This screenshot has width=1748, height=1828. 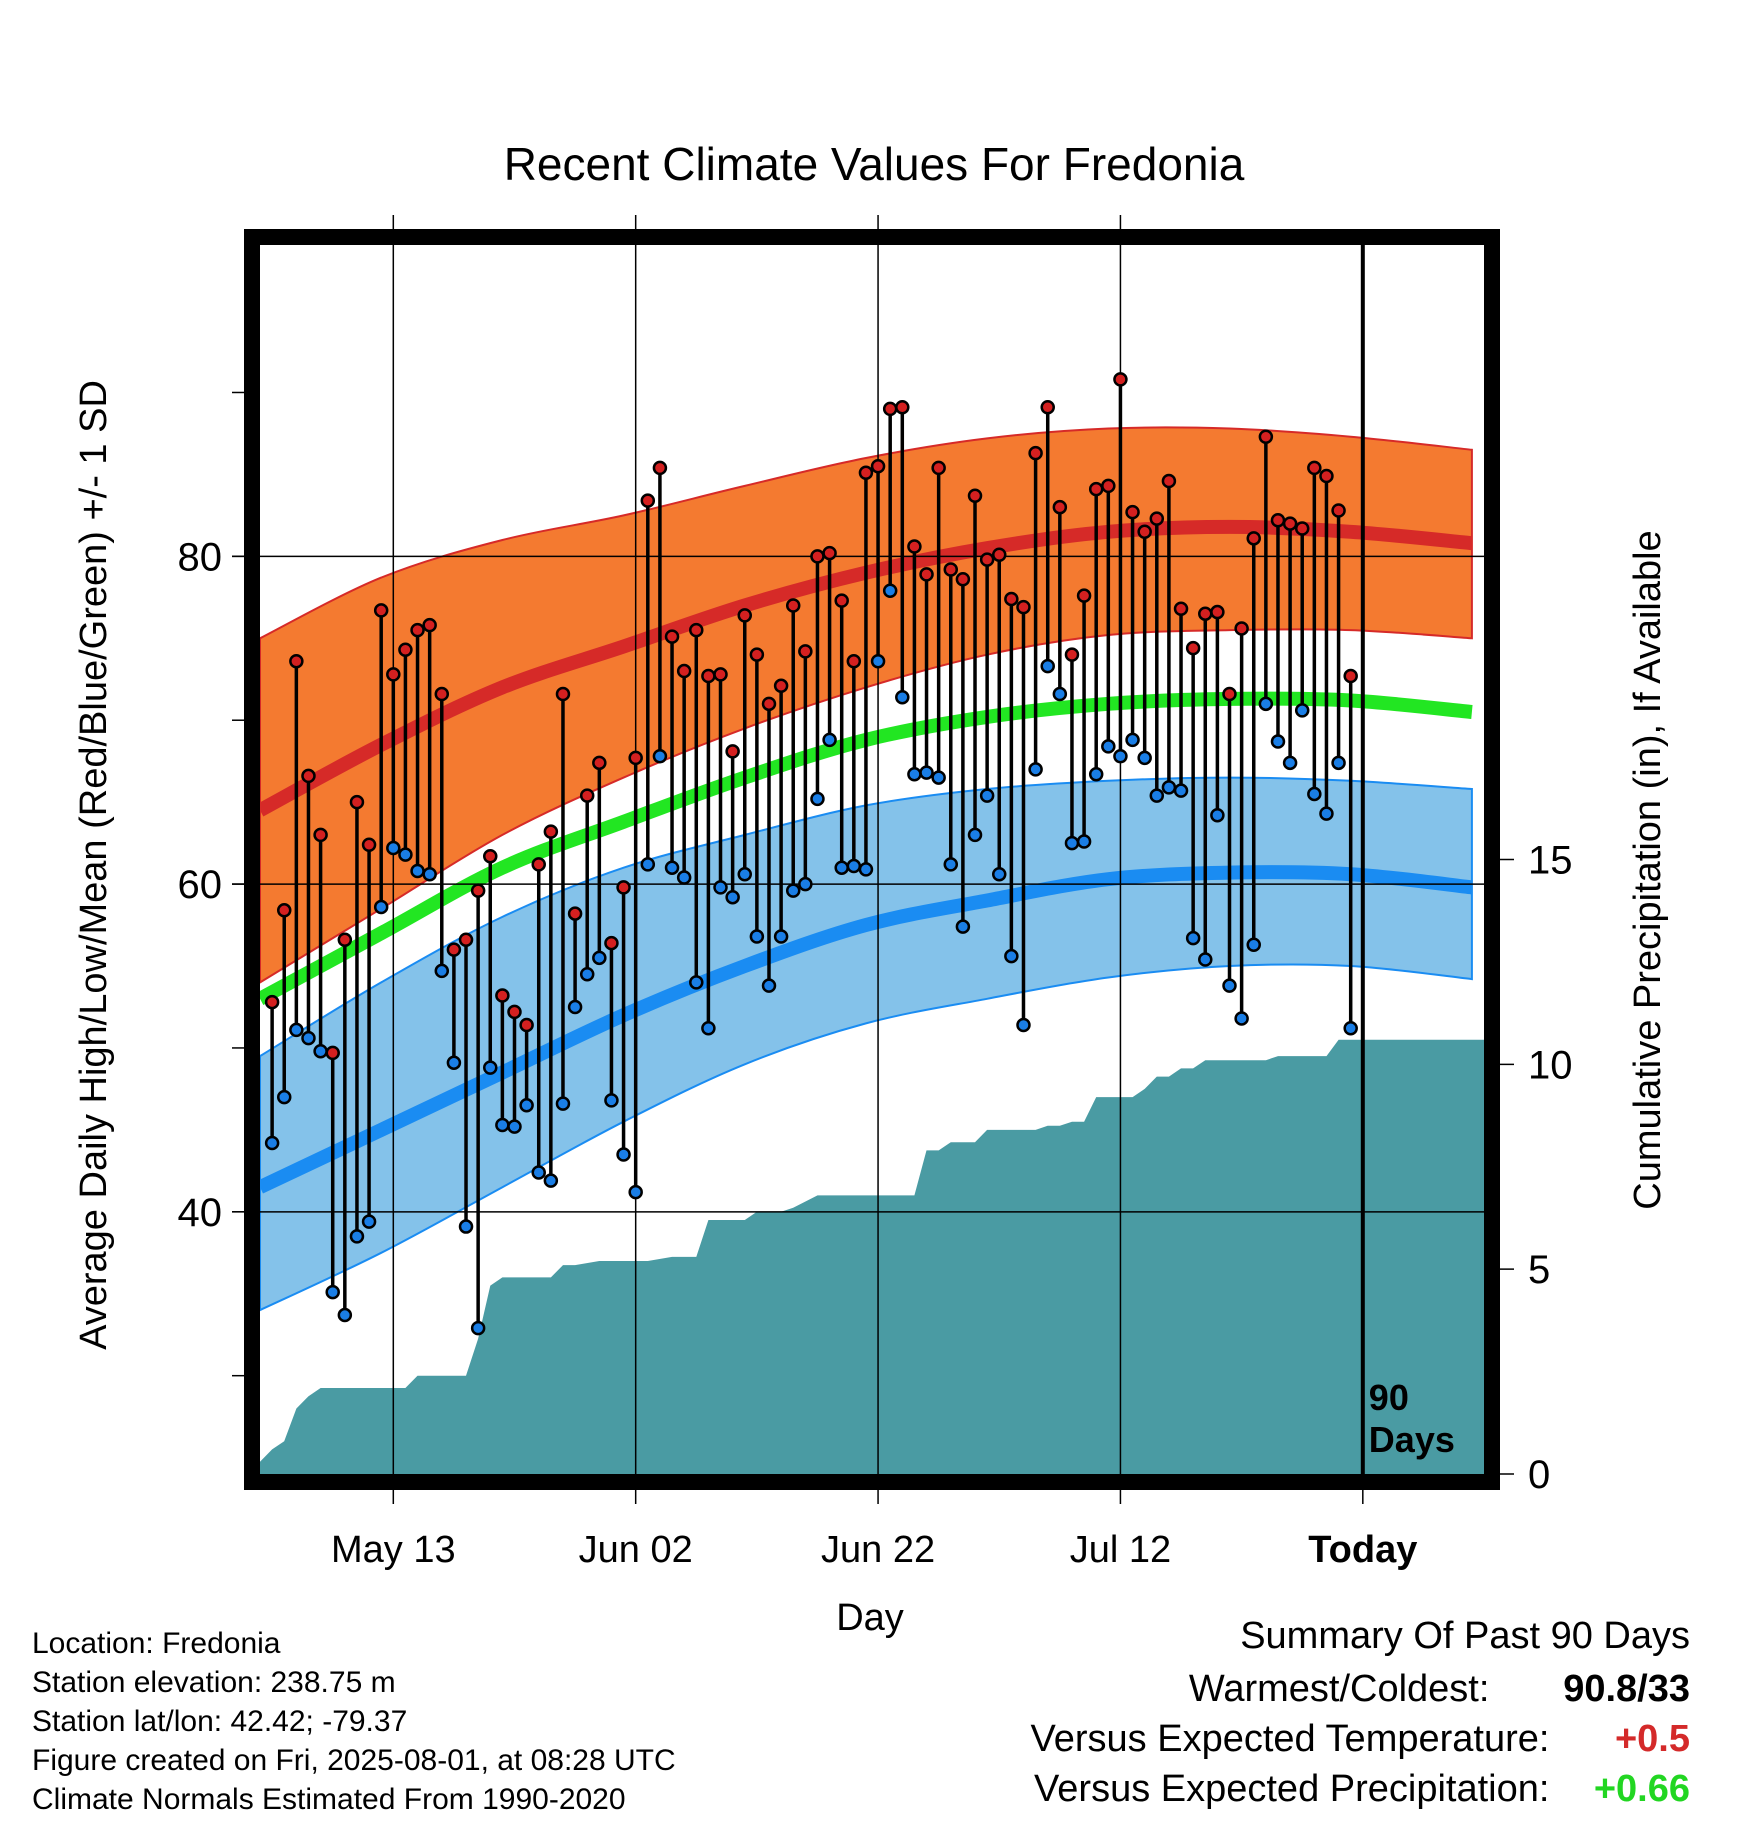 What do you see at coordinates (1412, 1439) in the screenshot?
I see `today-days-label-2: Days` at bounding box center [1412, 1439].